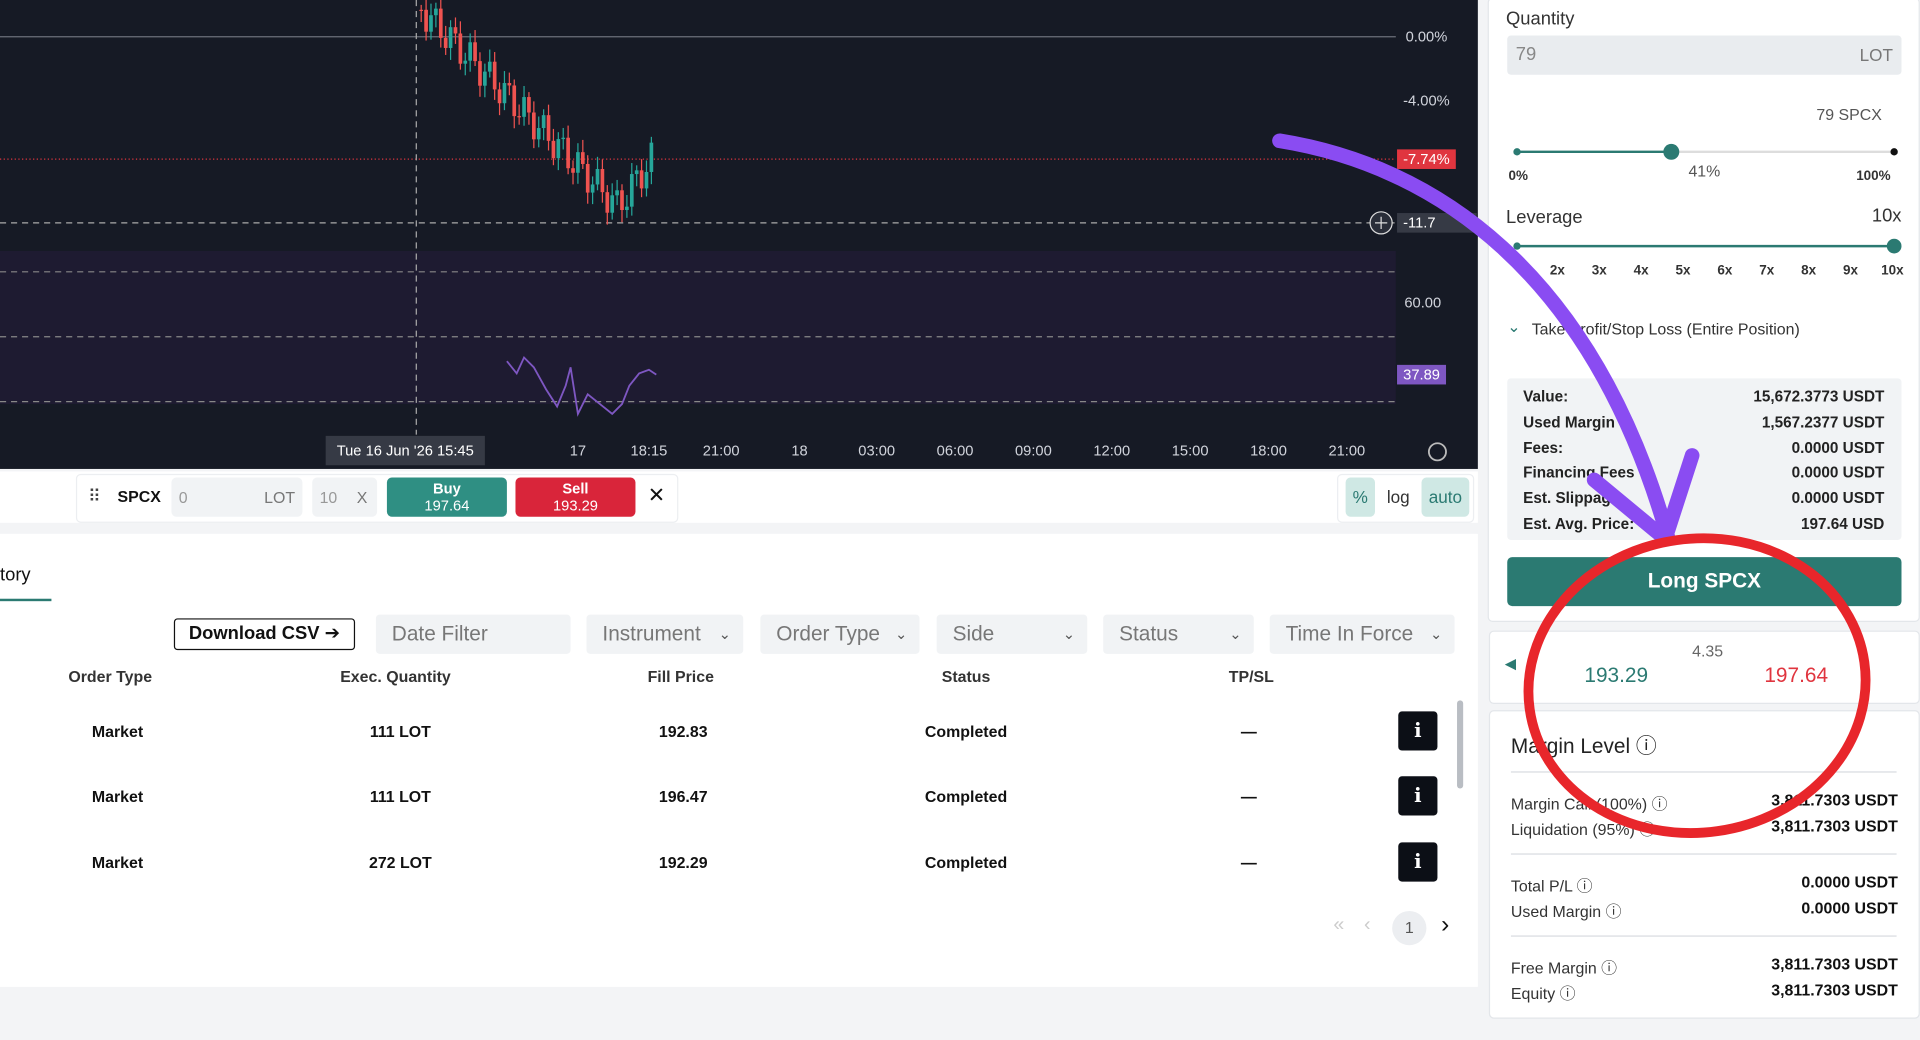  I want to click on prev-page: ‹, so click(1367, 925).